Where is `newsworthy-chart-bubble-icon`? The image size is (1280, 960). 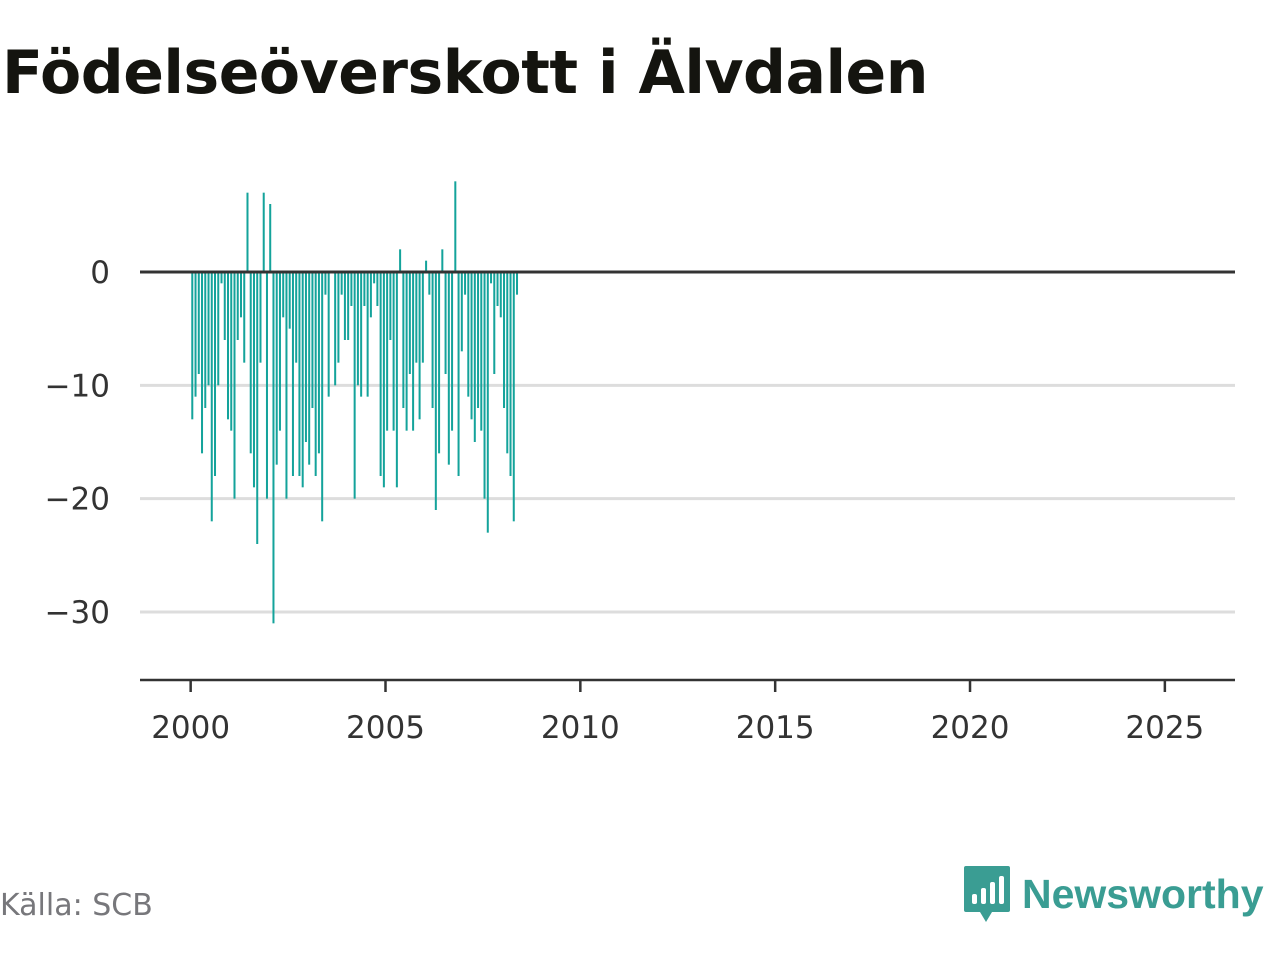
newsworthy-chart-bubble-icon is located at coordinates (987, 894).